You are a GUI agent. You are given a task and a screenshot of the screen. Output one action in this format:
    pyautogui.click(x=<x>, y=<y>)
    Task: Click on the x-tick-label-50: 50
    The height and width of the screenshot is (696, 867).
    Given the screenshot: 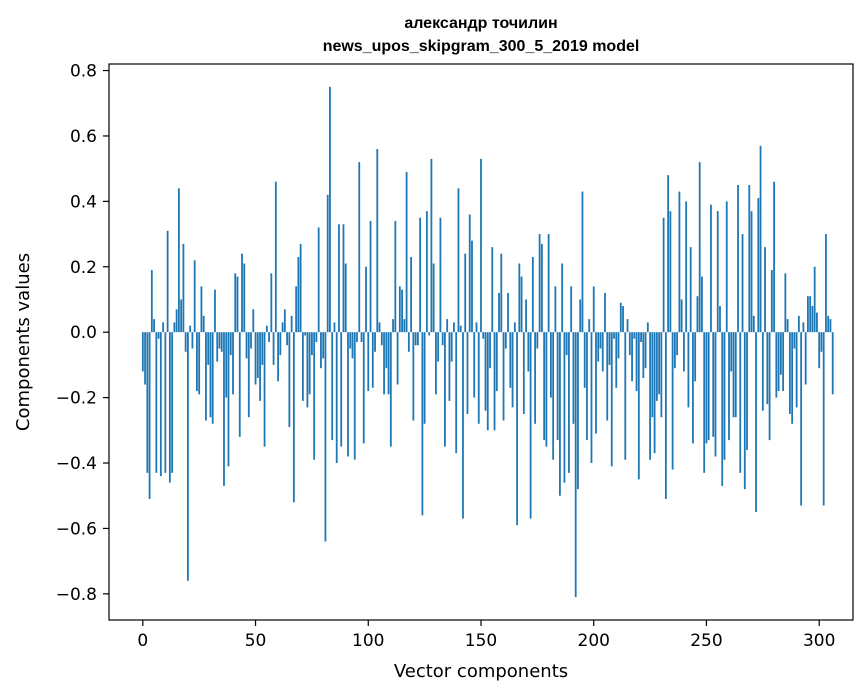 What is the action you would take?
    pyautogui.click(x=256, y=641)
    